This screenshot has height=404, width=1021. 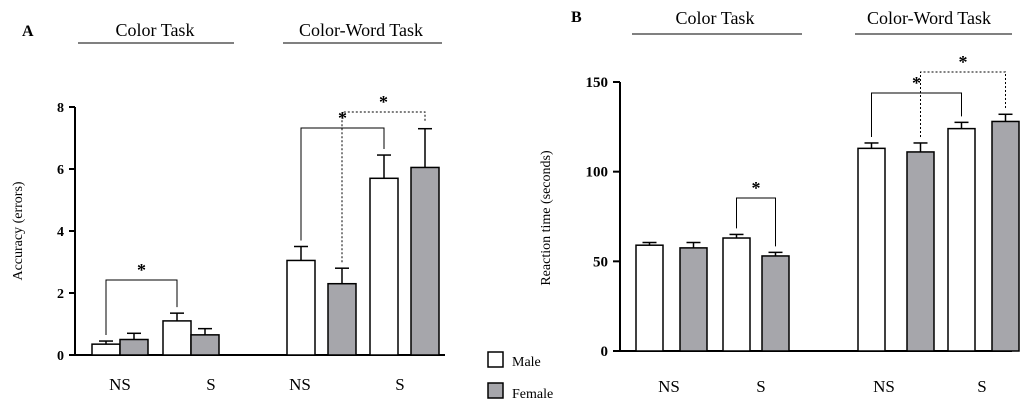 I want to click on panel-a-y-tick-label: 6, so click(x=60, y=170).